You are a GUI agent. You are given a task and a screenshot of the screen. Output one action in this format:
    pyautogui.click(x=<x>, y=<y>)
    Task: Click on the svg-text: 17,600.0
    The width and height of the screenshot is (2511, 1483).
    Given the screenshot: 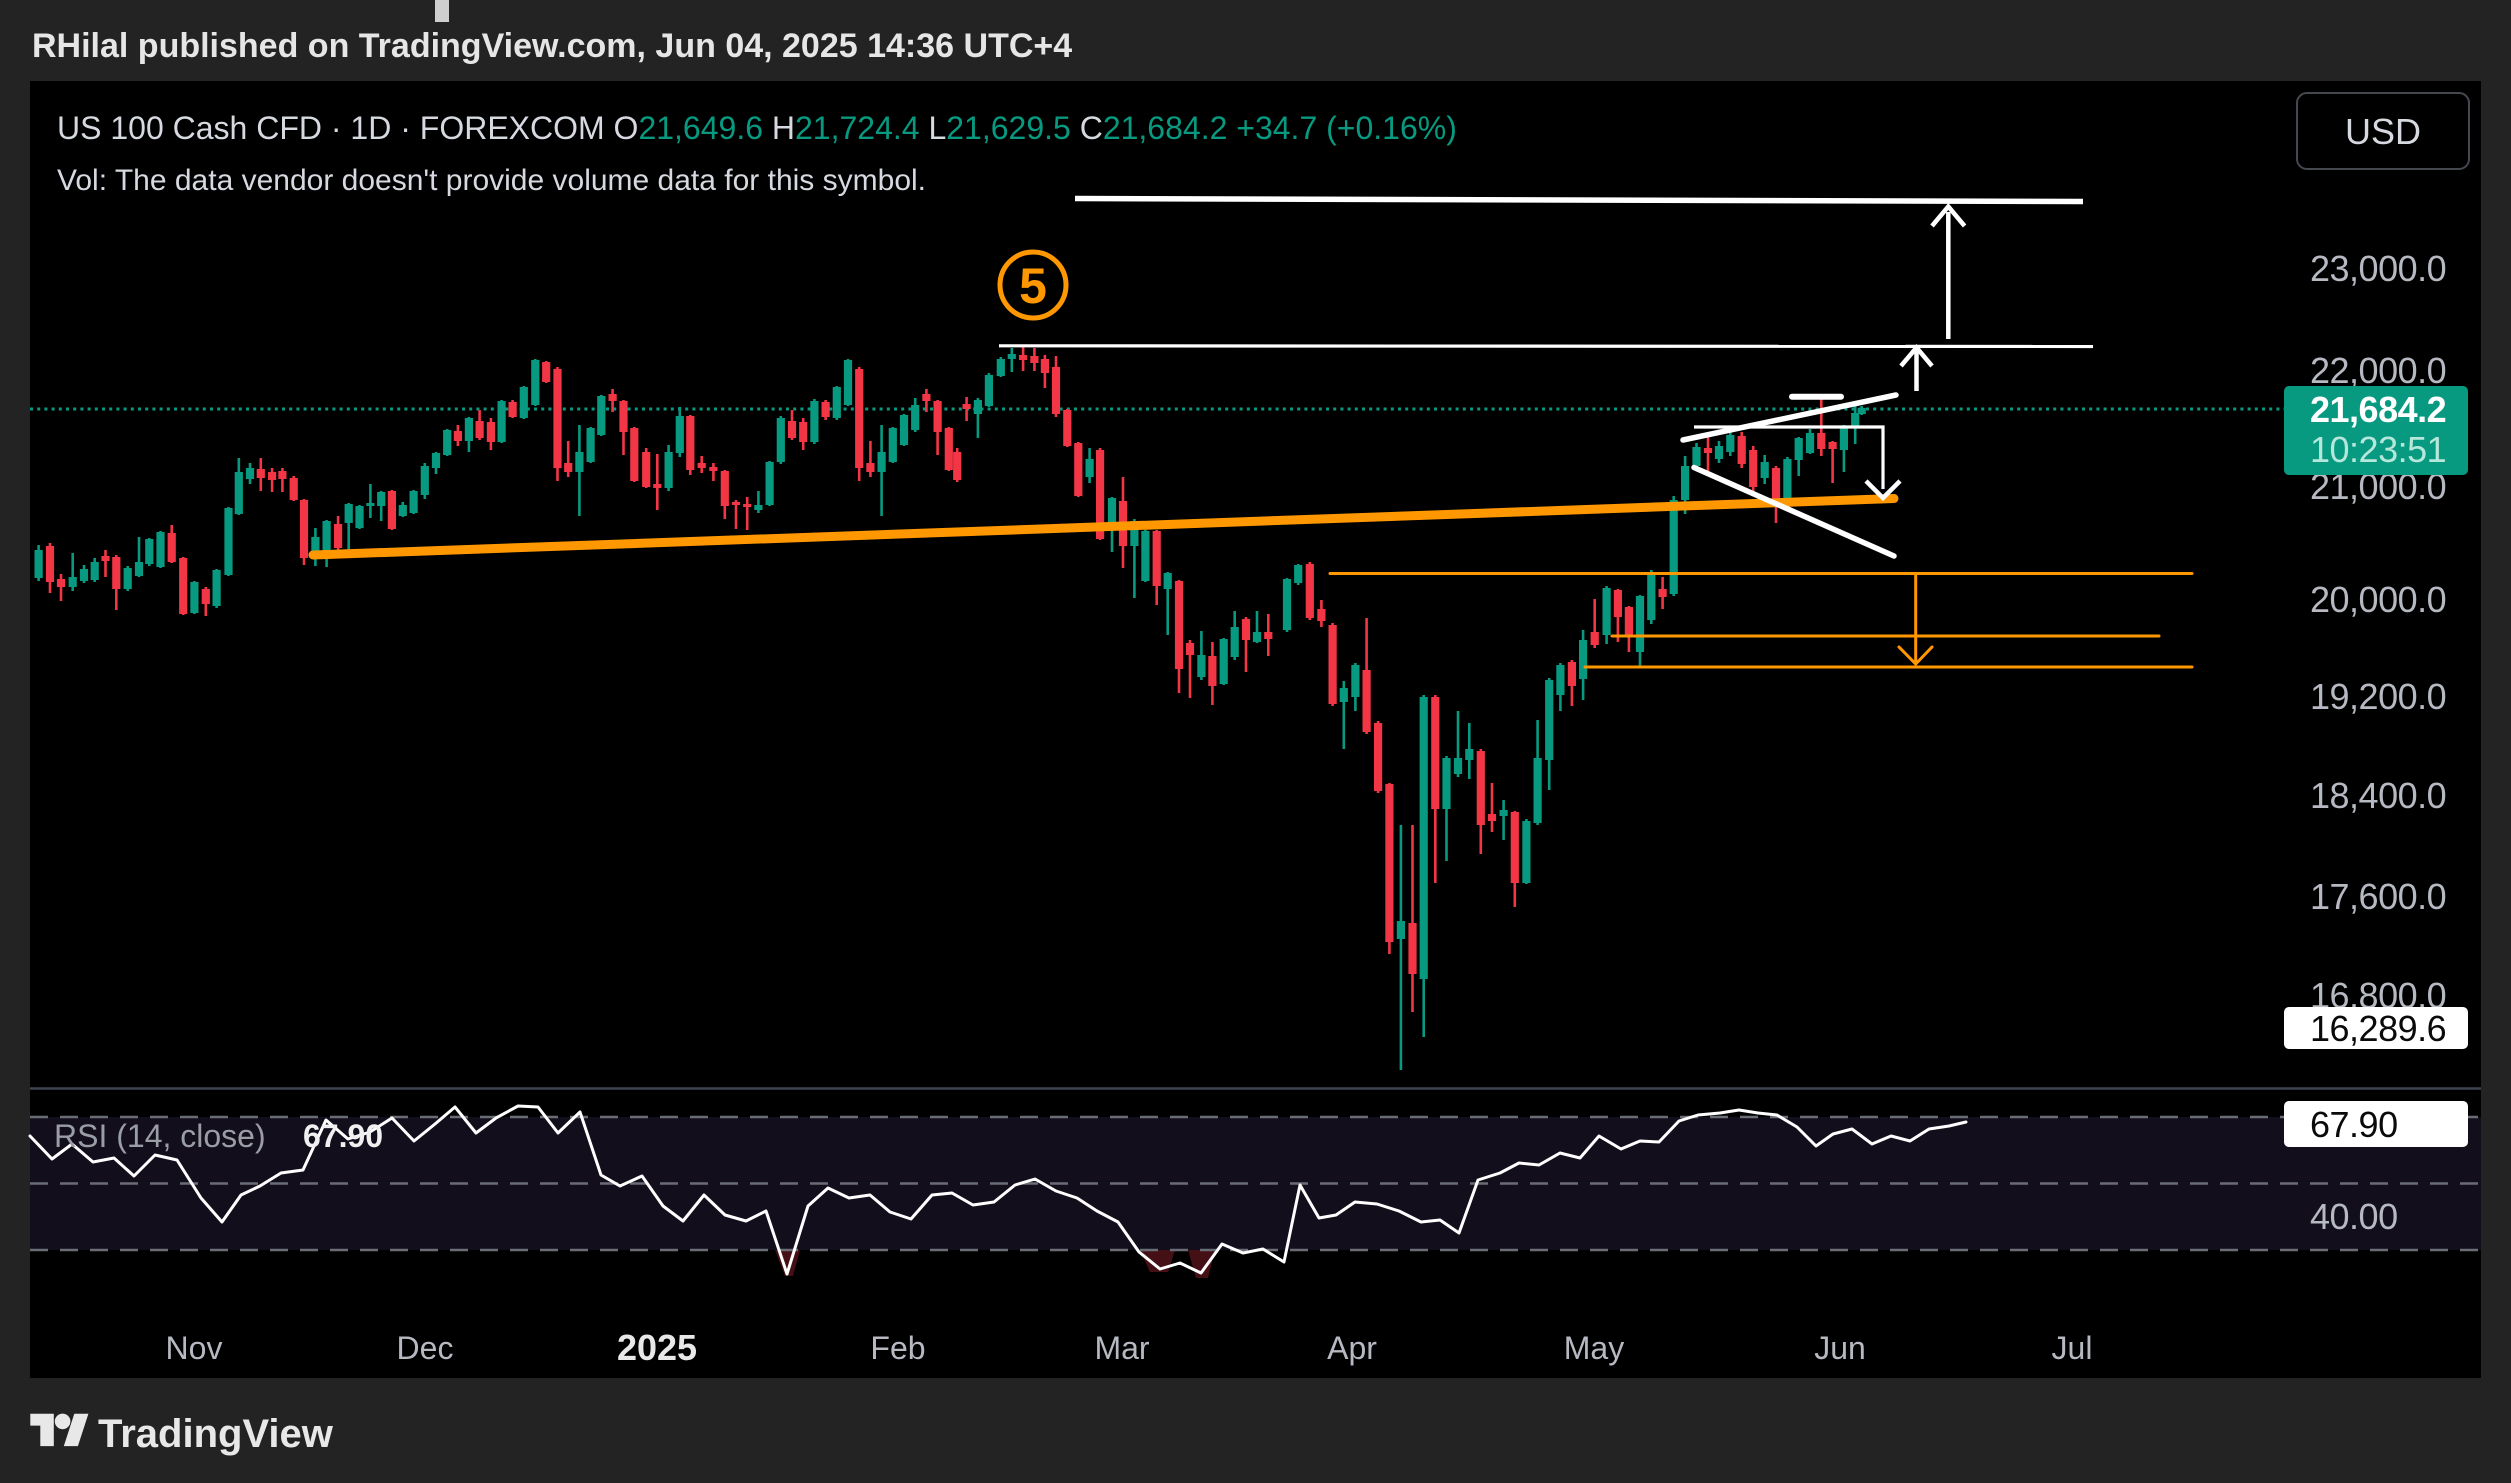 What is the action you would take?
    pyautogui.click(x=2378, y=896)
    